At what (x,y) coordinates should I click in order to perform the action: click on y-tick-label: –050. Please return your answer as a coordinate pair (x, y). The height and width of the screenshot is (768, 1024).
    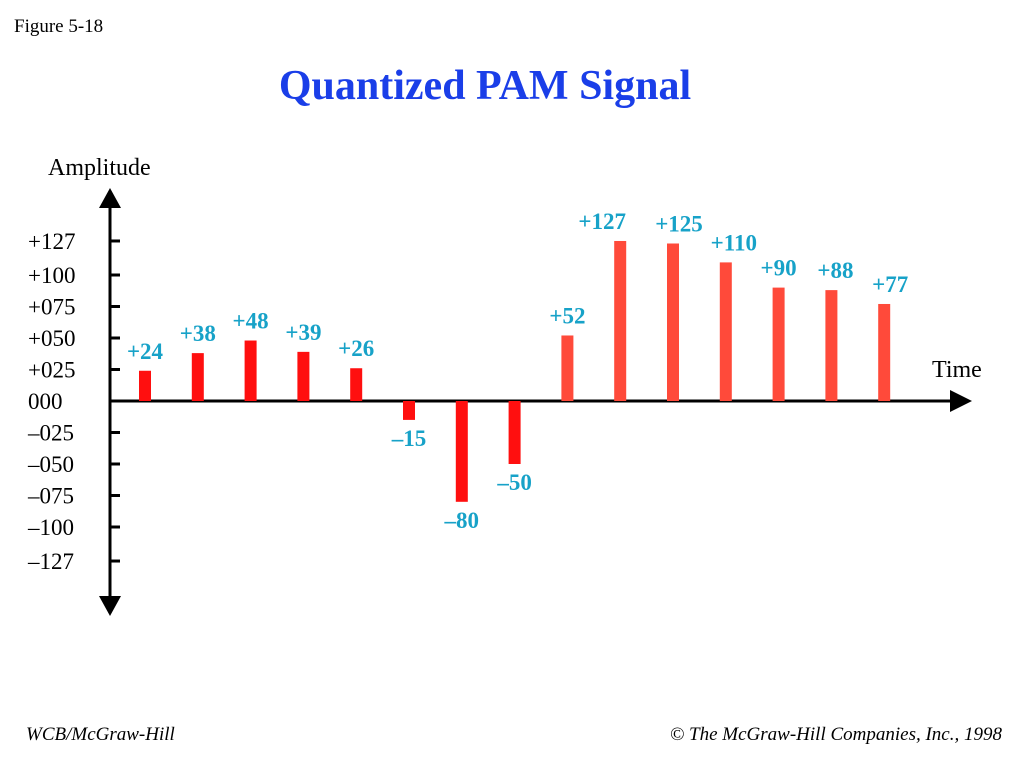
    Looking at the image, I should click on (50, 464).